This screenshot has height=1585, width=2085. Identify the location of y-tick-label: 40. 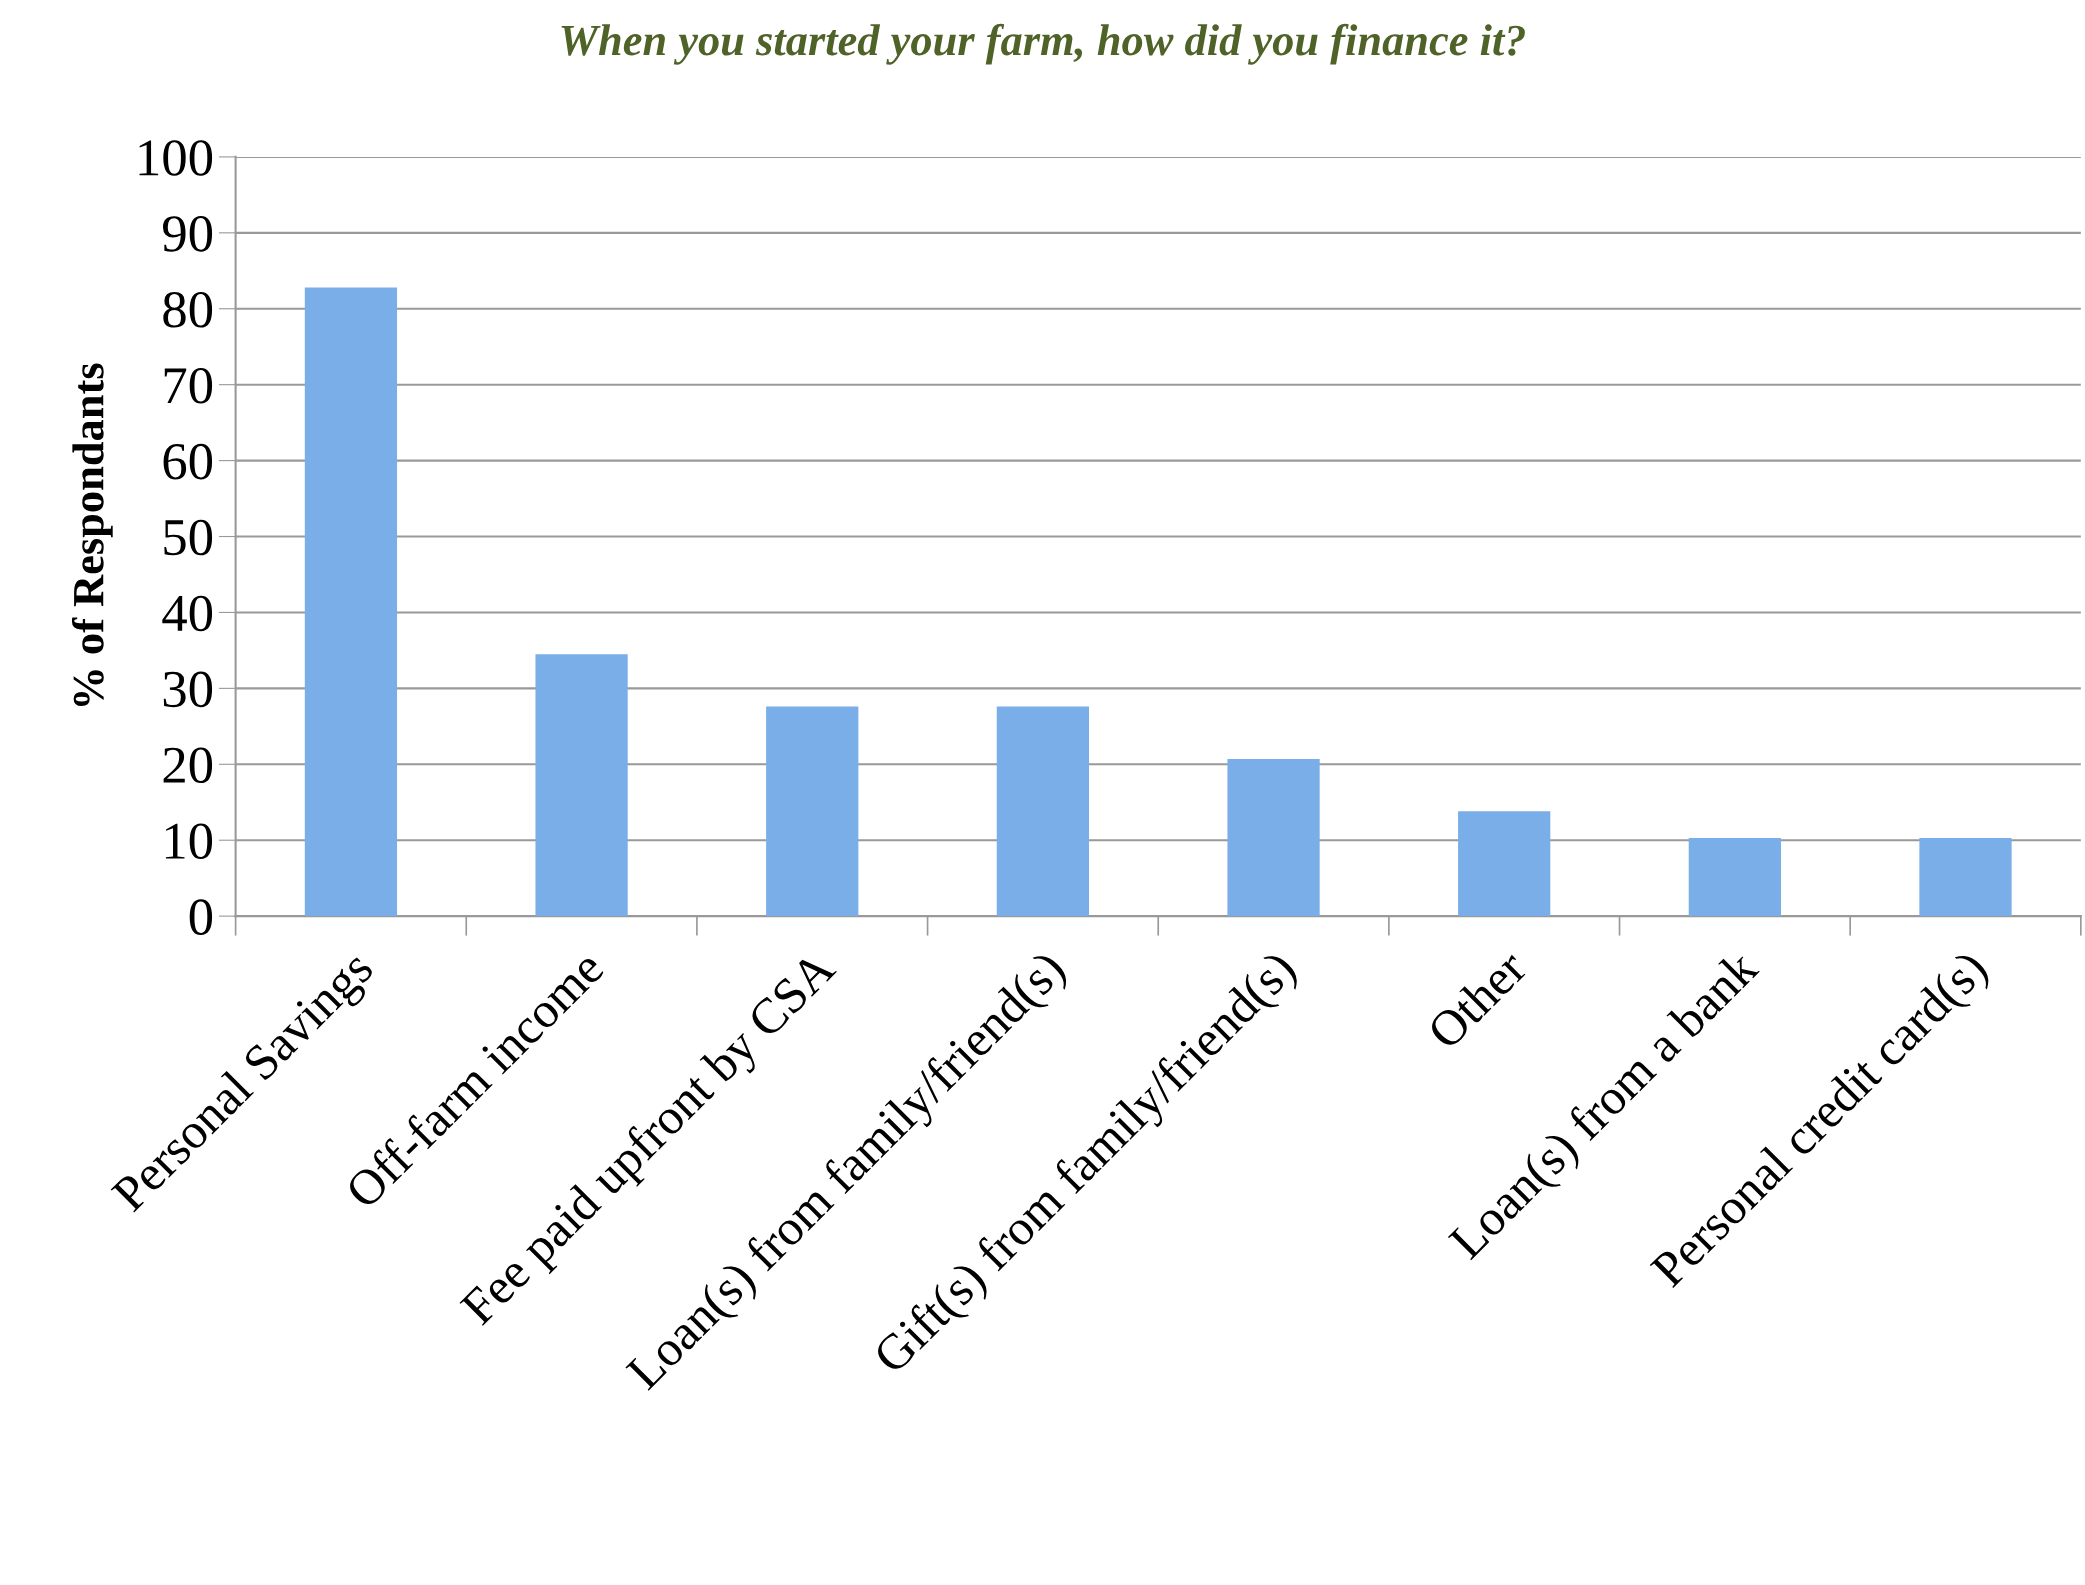
(187, 613).